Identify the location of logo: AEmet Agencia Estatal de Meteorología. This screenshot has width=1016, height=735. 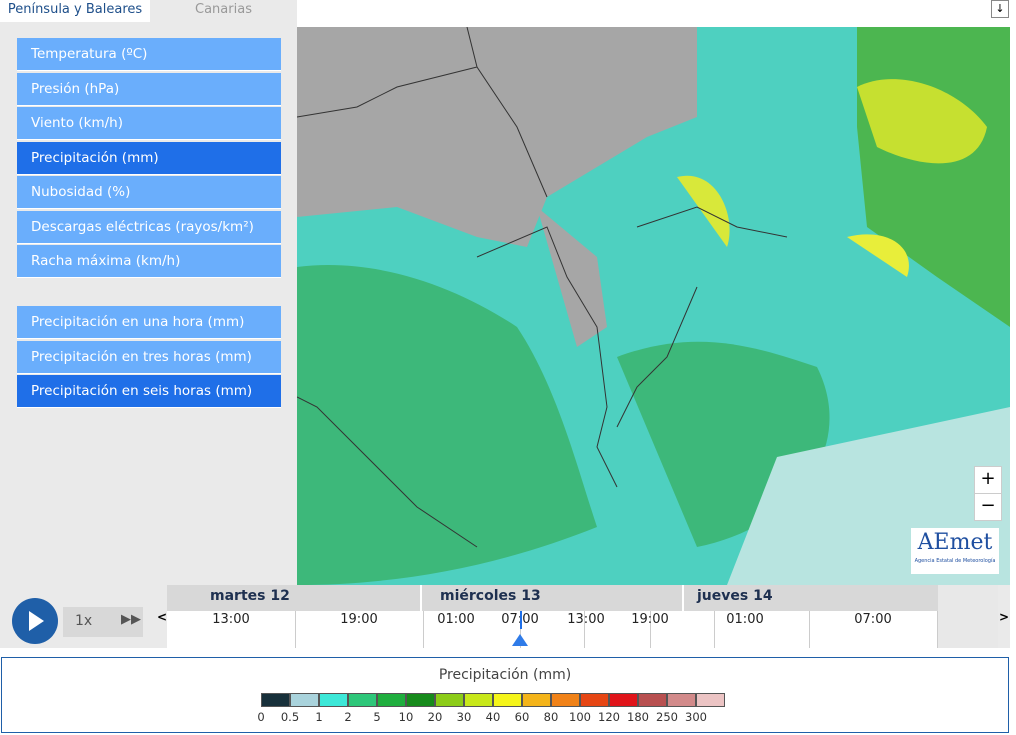
(955, 551).